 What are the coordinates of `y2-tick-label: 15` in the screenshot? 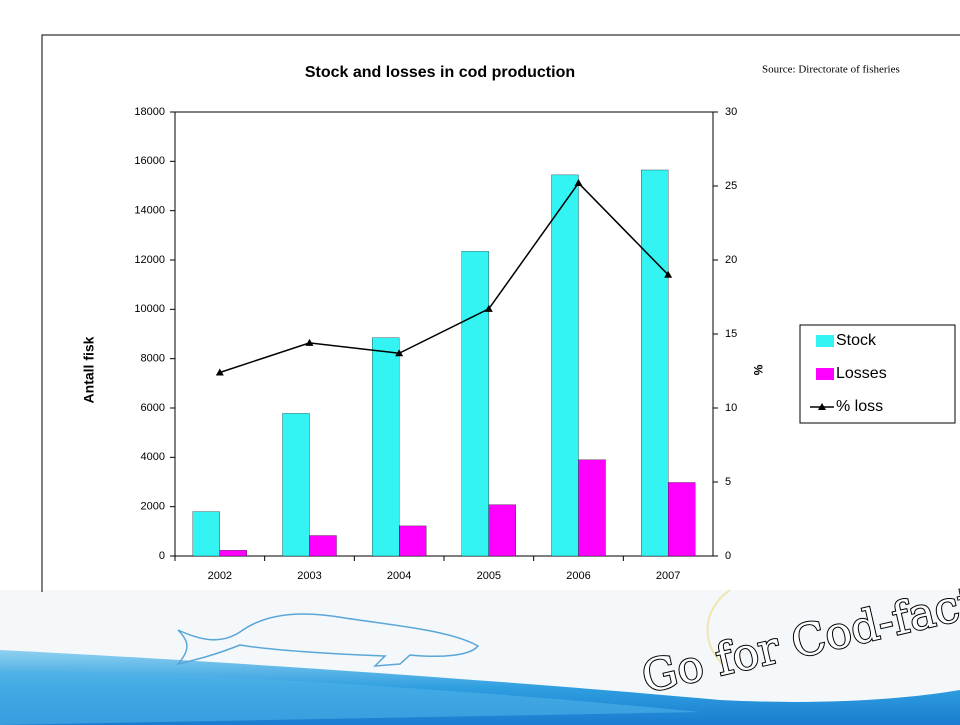 It's located at (731, 334).